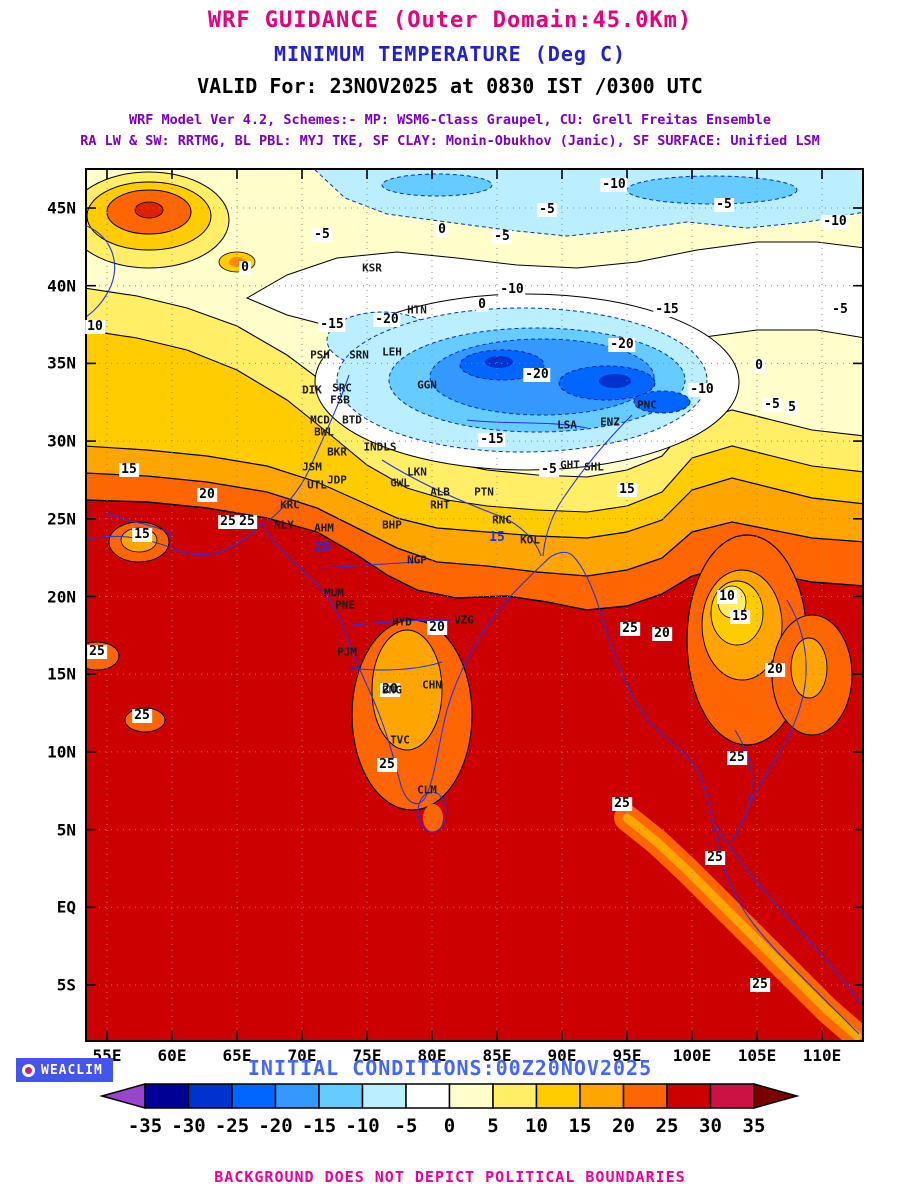 The width and height of the screenshot is (900, 1200). I want to click on colorbar-svg: -35 -30 -25 -20 -15 -10 -5 0 5 10 15 20 25 30 35, so click(449, 1110).